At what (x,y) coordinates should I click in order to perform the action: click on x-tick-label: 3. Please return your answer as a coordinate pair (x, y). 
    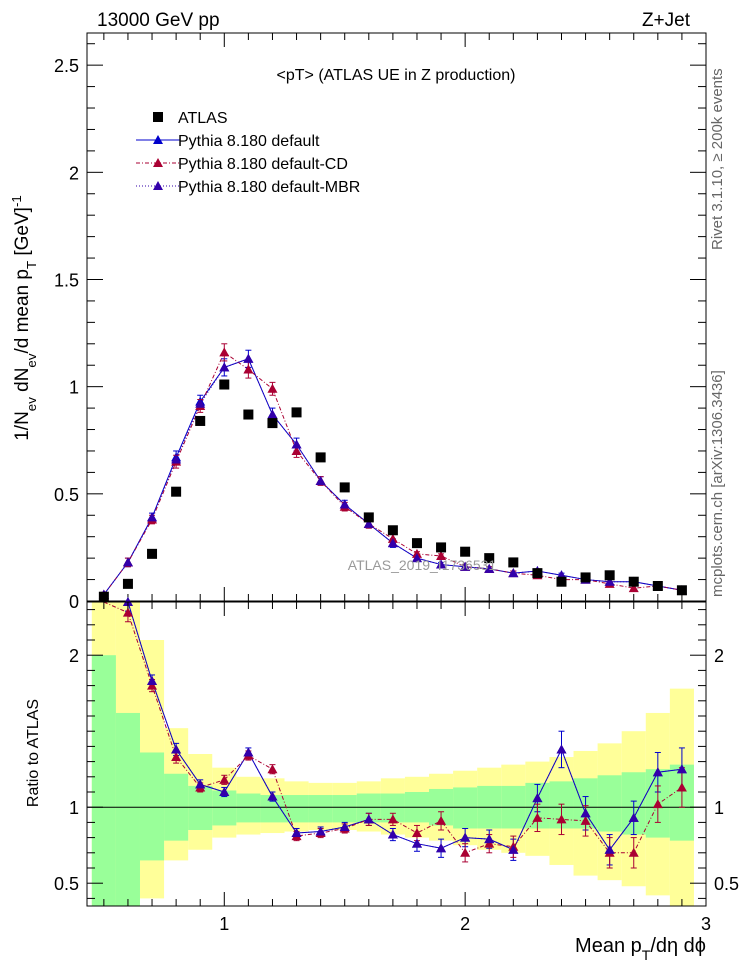
    Looking at the image, I should click on (706, 924).